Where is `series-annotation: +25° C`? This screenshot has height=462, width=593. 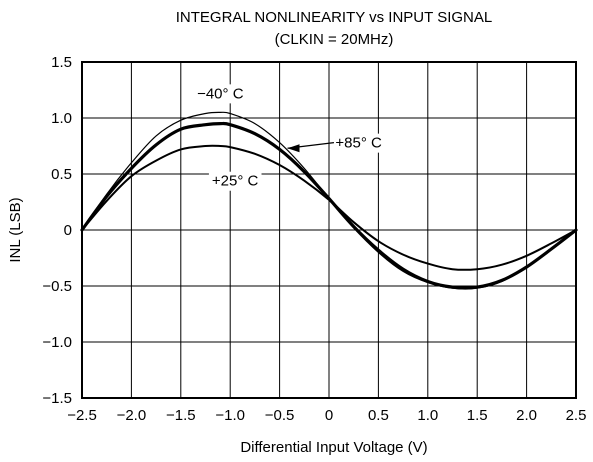 series-annotation: +25° C is located at coordinates (235, 181).